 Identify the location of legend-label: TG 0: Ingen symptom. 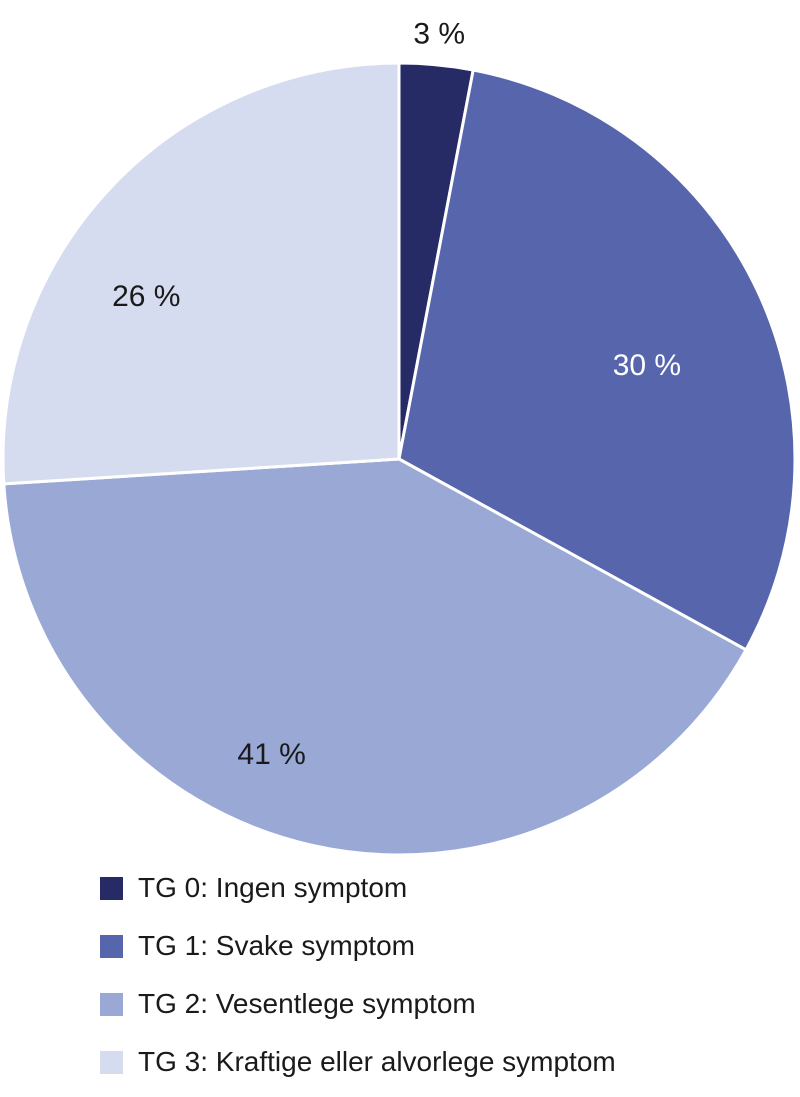
(273, 887).